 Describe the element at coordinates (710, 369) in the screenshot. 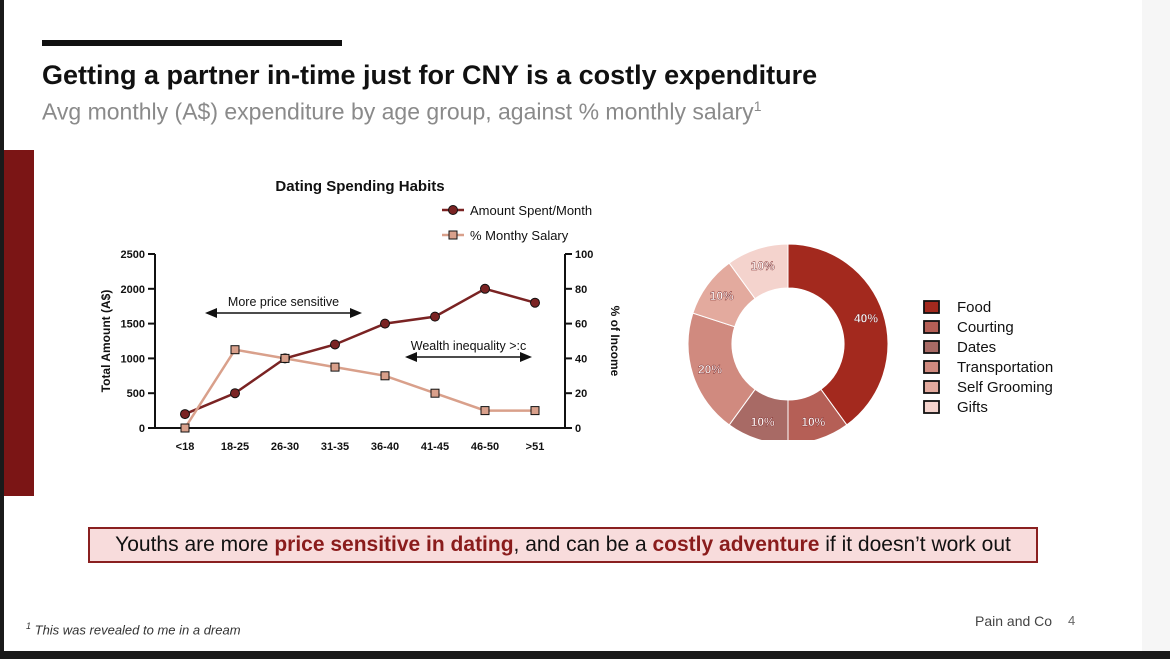

I see `donut-slice-label: 20%` at that location.